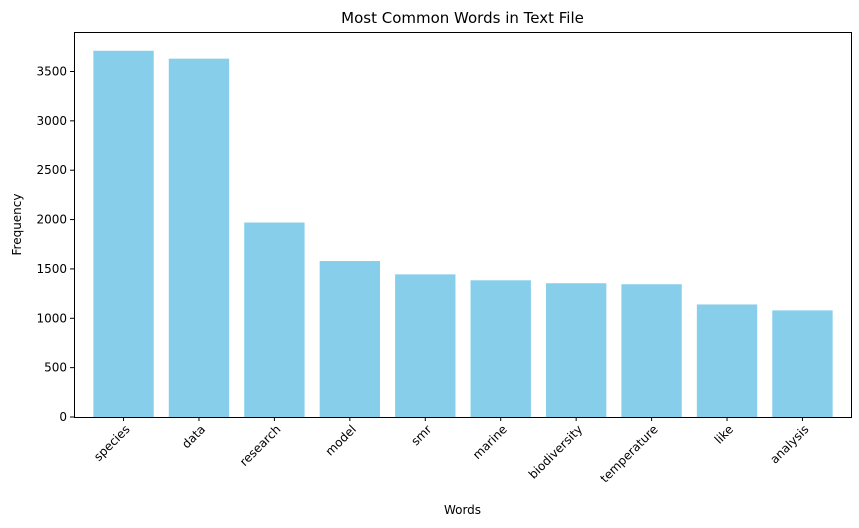  Describe the element at coordinates (51, 121) in the screenshot. I see `y-tick-label: 3000` at that location.